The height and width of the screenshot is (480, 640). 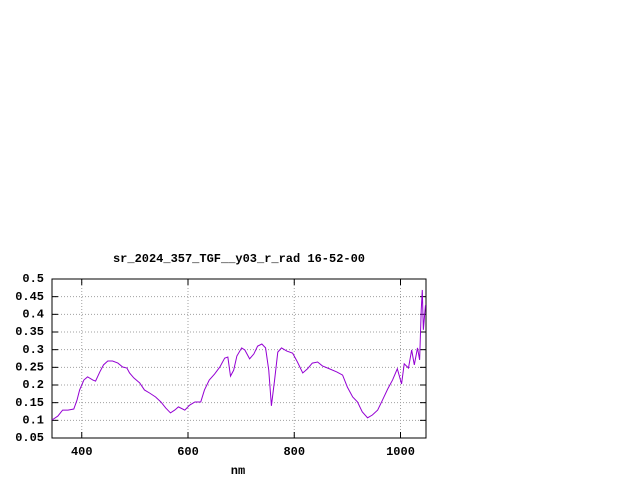 I want to click on y-tick-label: 0.25, so click(x=29, y=368).